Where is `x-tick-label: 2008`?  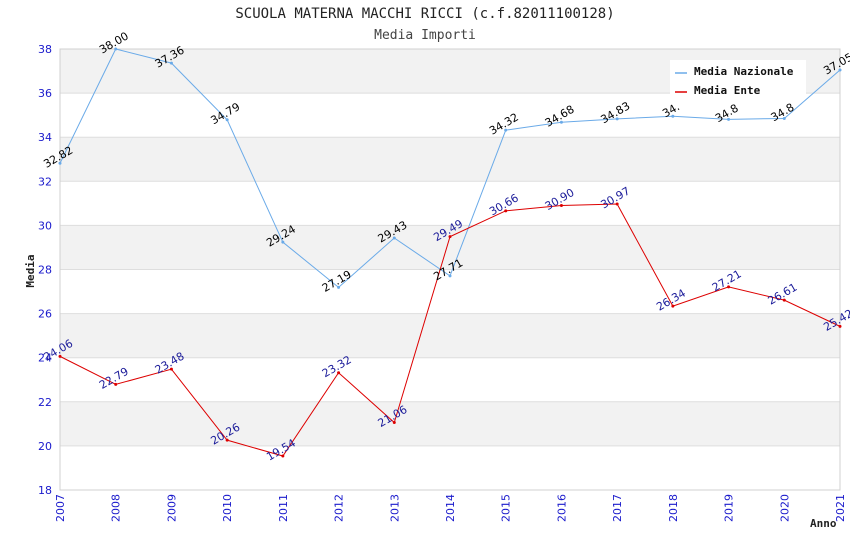 x-tick-label: 2008 is located at coordinates (116, 508).